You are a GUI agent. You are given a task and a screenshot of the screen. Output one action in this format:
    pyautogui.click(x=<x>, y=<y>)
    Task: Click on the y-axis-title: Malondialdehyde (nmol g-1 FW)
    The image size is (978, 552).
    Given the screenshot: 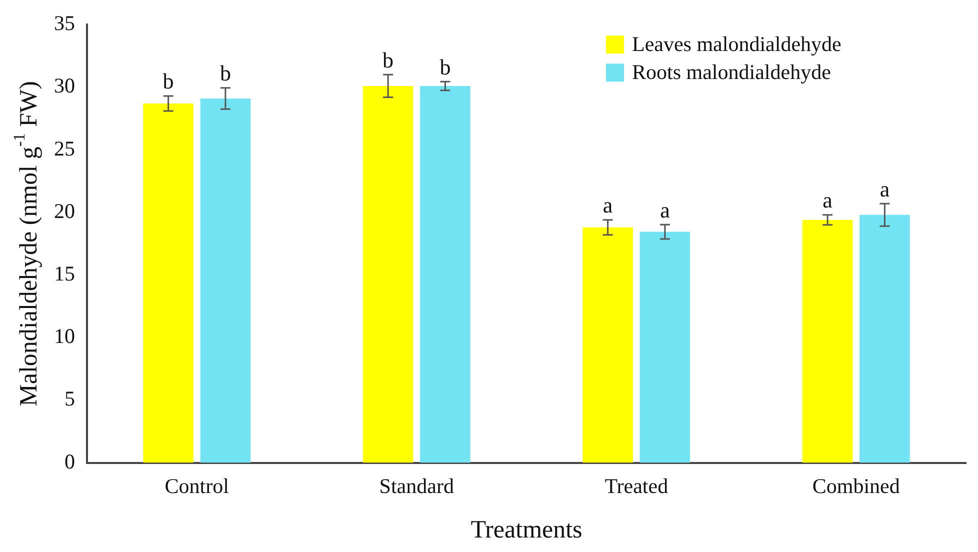 What is the action you would take?
    pyautogui.click(x=26, y=243)
    